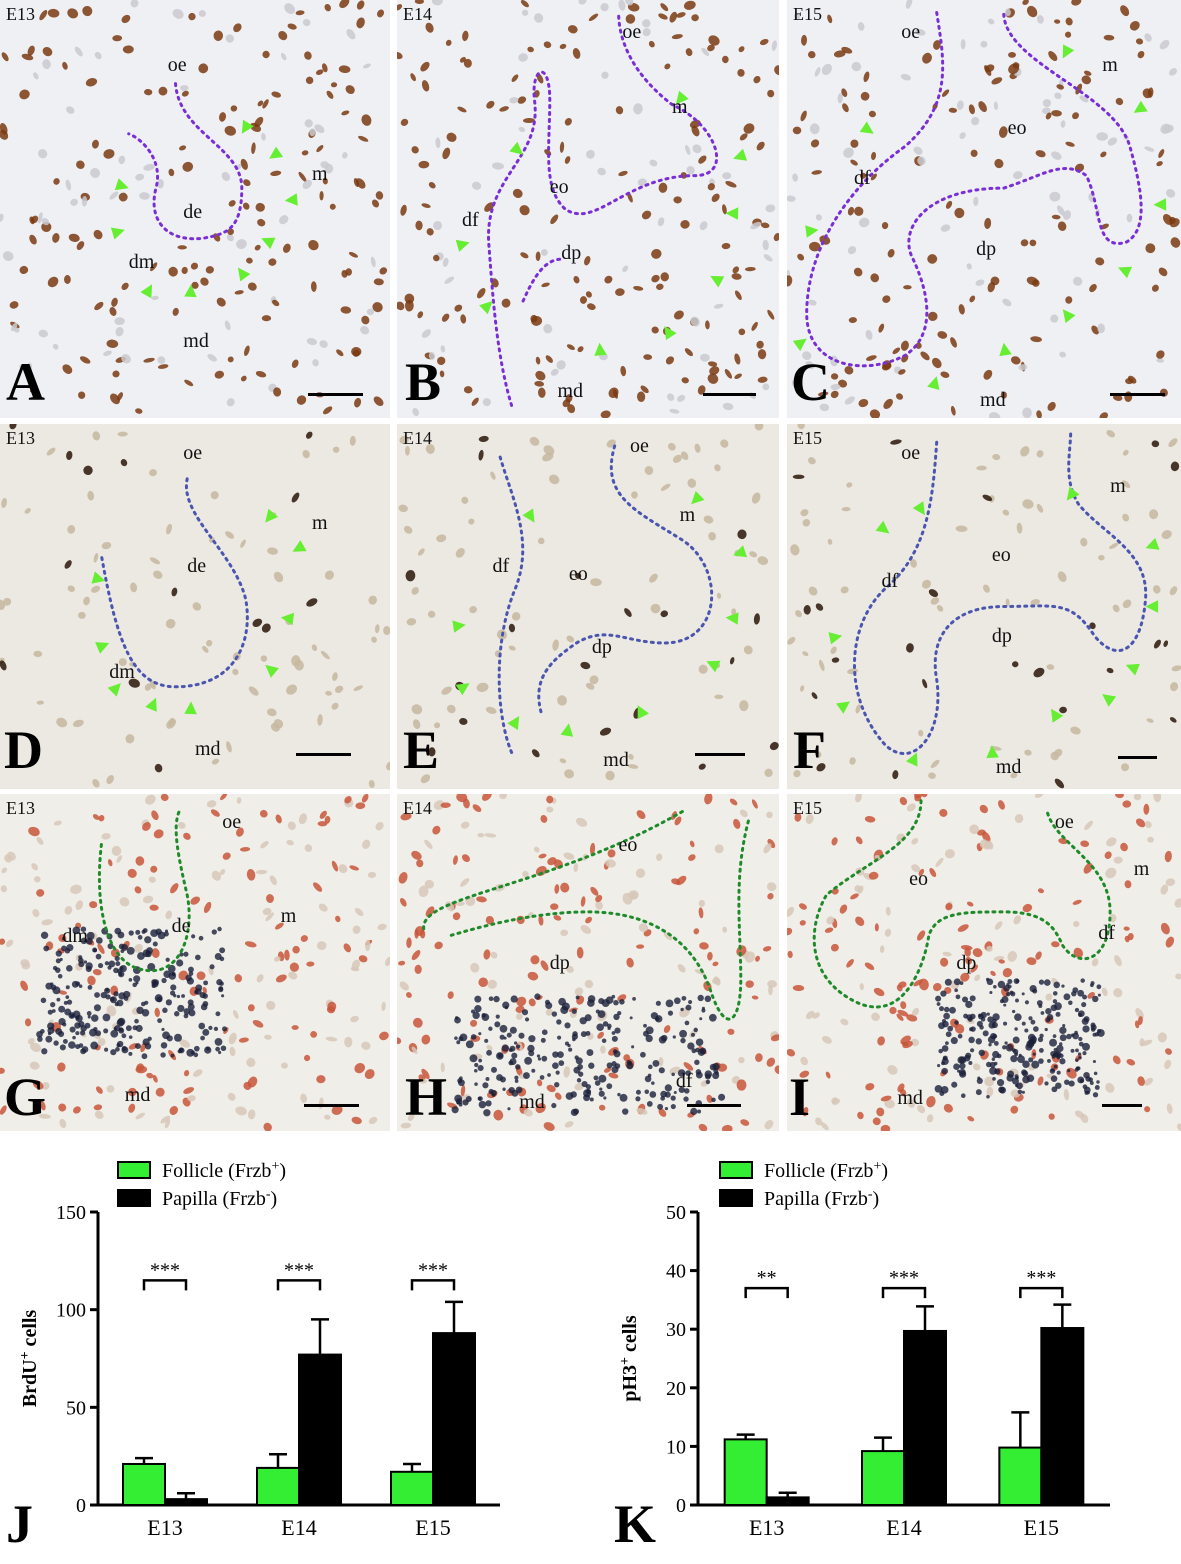 The height and width of the screenshot is (1564, 1181). What do you see at coordinates (194, 207) in the screenshot?
I see `tissue-image` at bounding box center [194, 207].